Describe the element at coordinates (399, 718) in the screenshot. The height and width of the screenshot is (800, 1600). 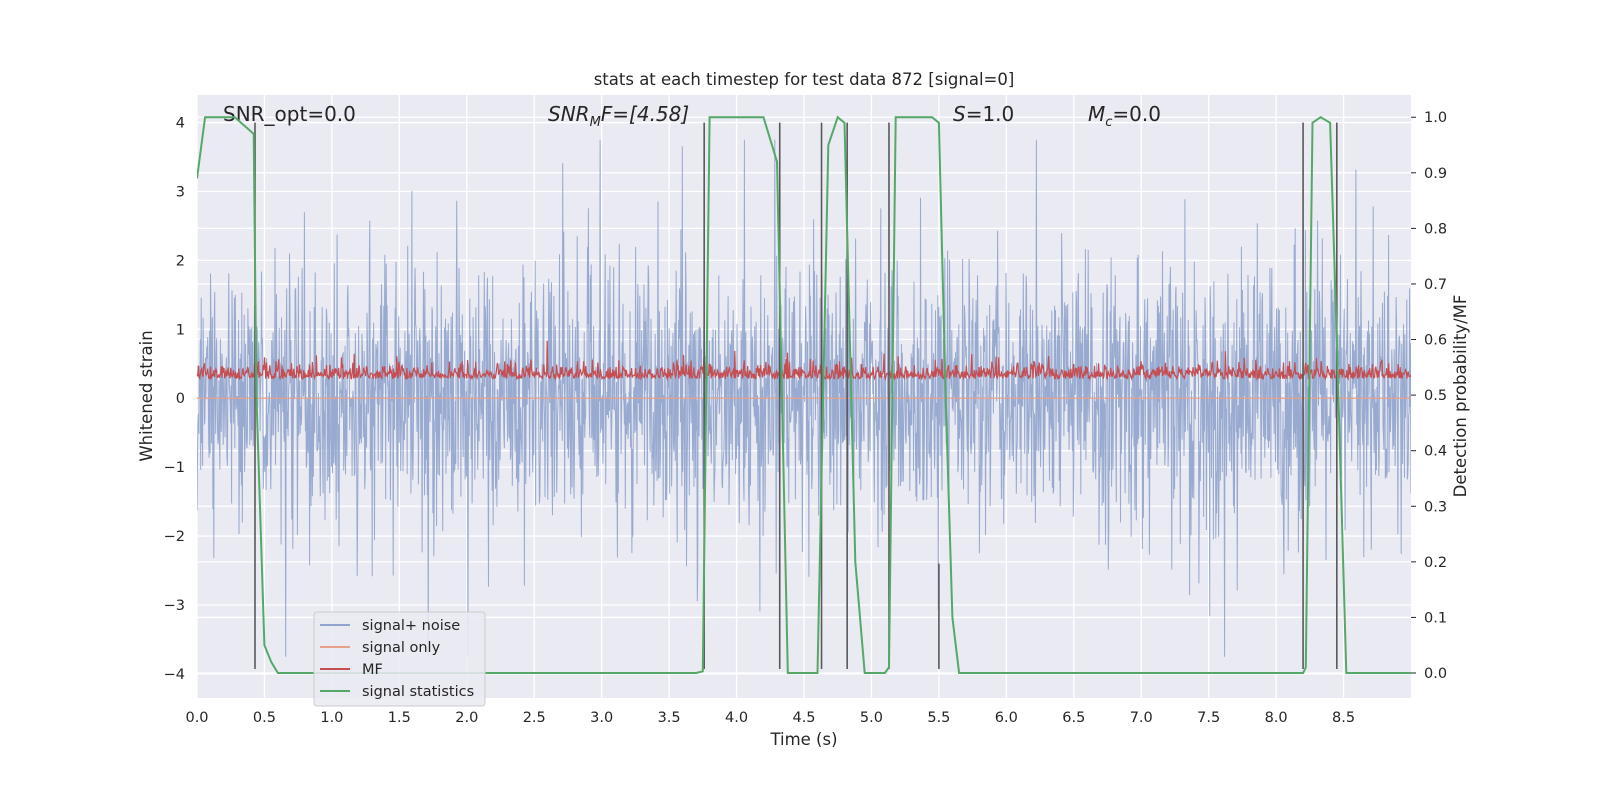
I see `x-tick-label: 1.5` at that location.